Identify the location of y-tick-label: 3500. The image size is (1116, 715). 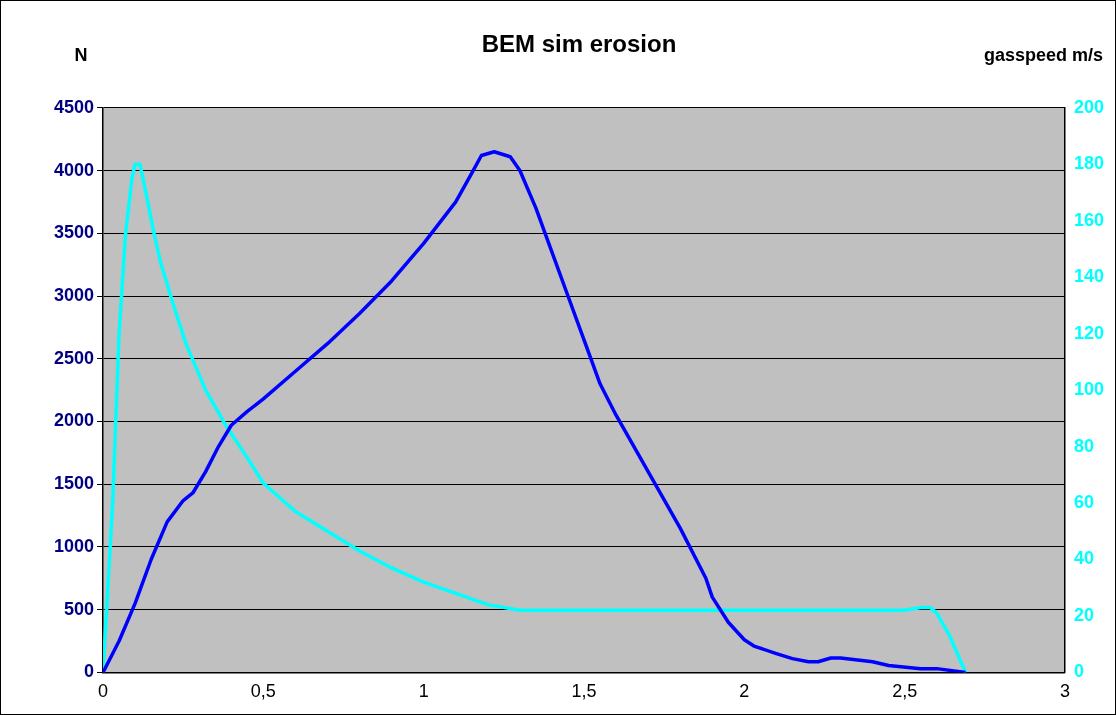
(74, 232).